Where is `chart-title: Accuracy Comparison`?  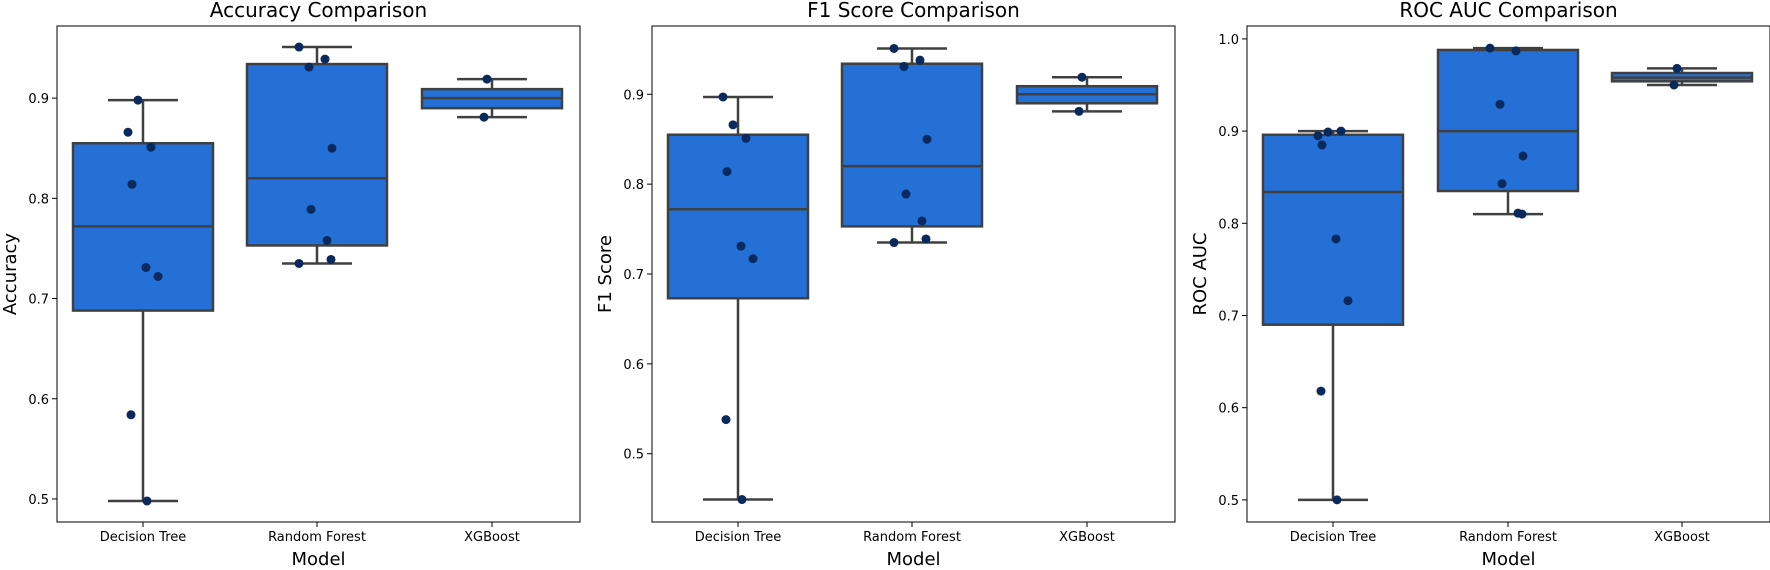
chart-title: Accuracy Comparison is located at coordinates (318, 11).